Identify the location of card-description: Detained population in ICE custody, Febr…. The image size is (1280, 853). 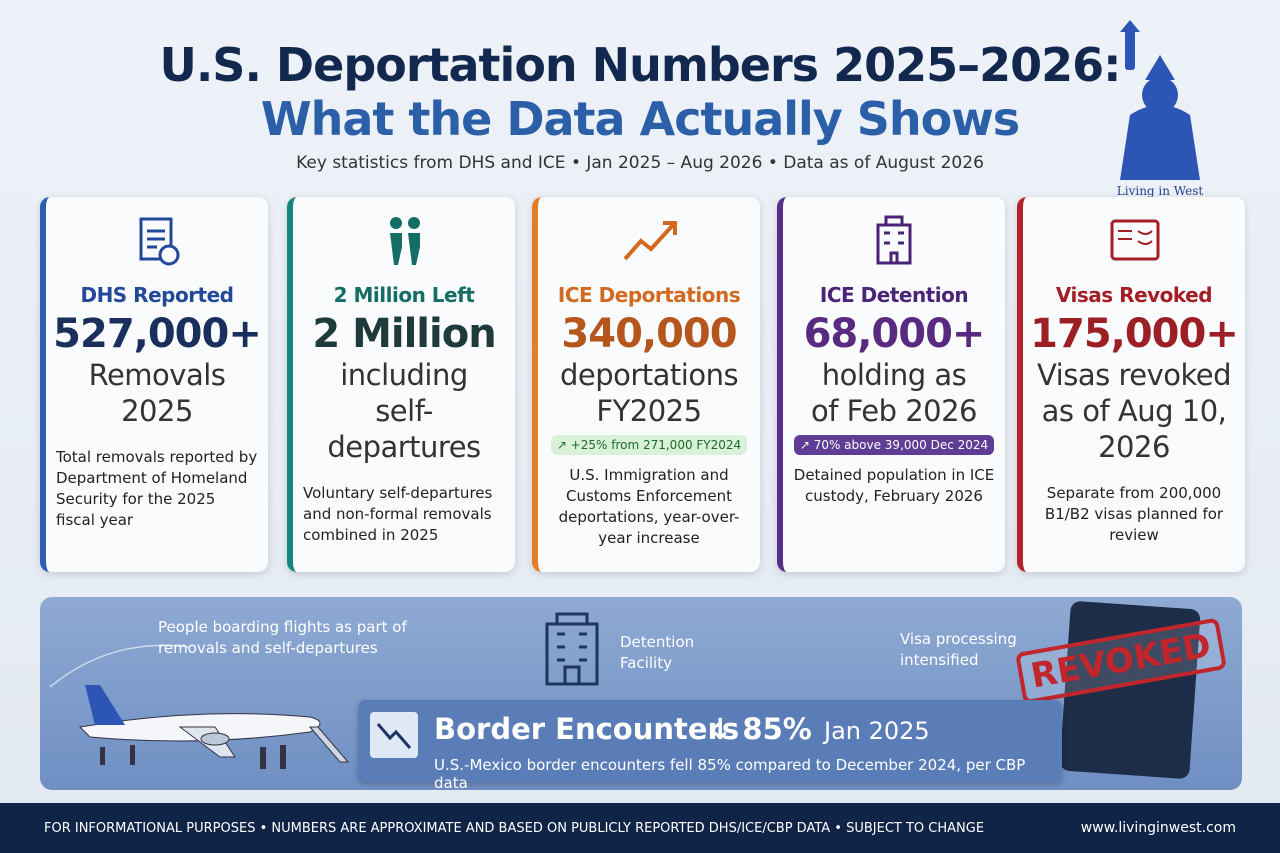
(894, 485).